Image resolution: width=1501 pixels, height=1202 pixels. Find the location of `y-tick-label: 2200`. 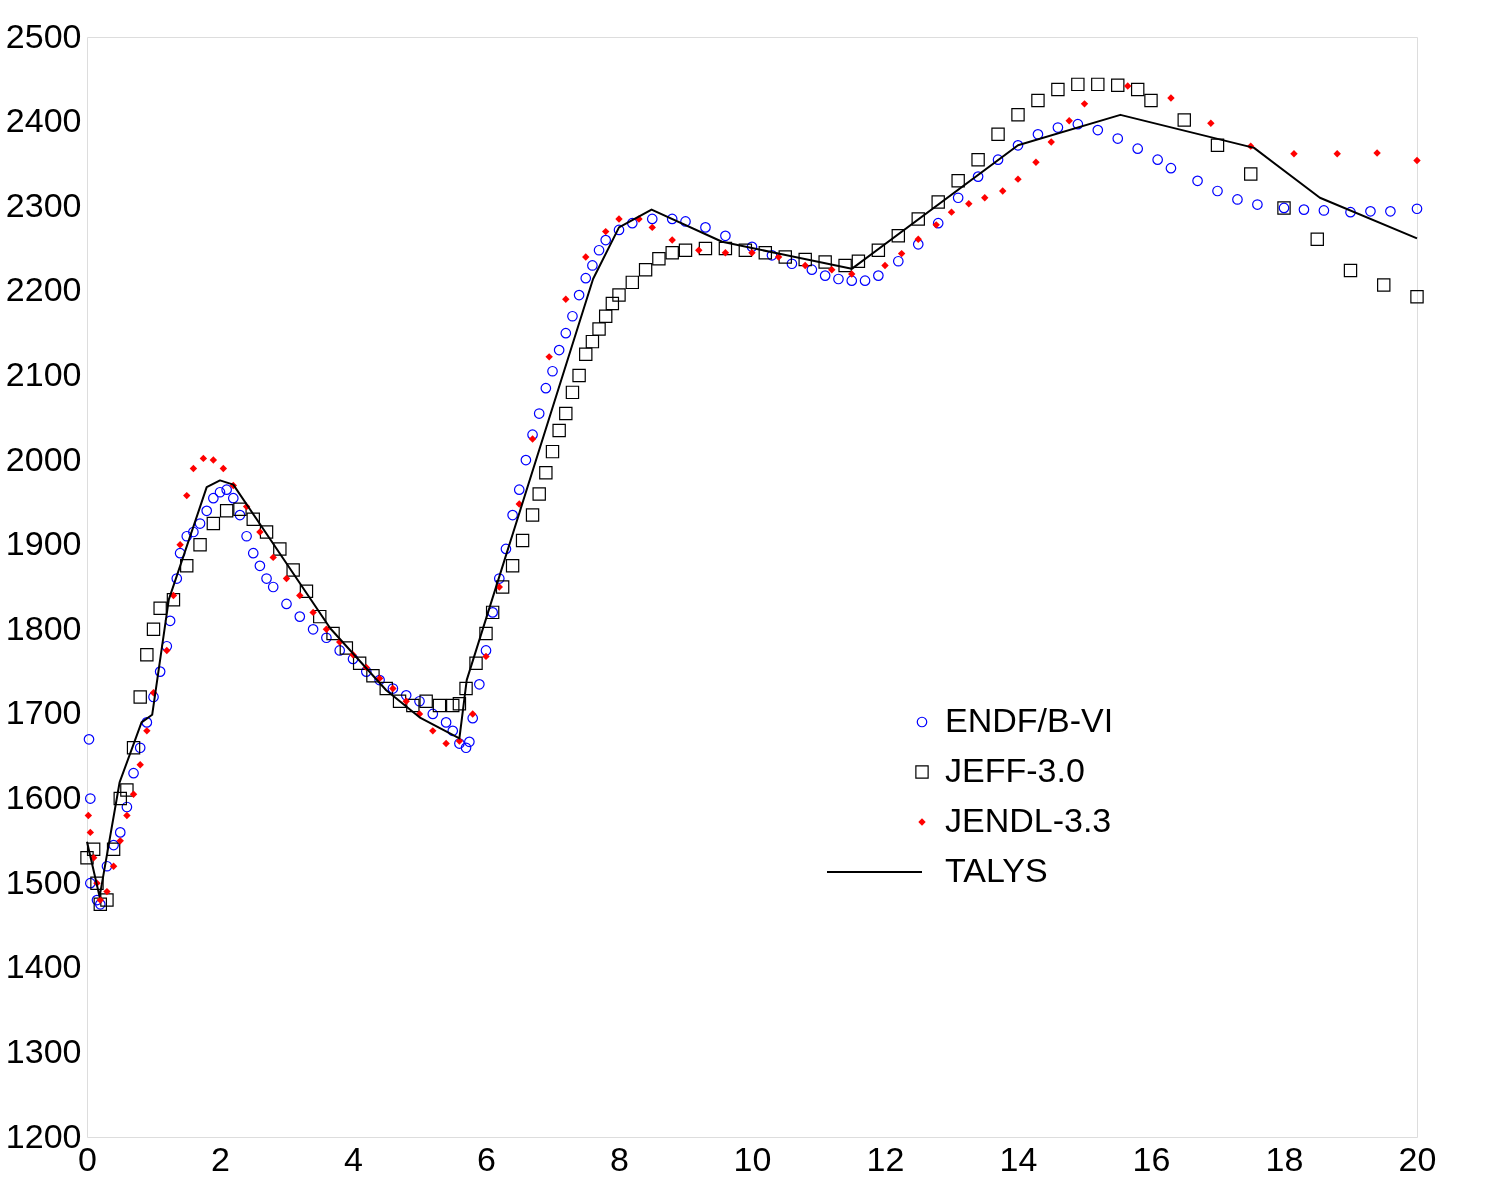

y-tick-label: 2200 is located at coordinates (43, 289).